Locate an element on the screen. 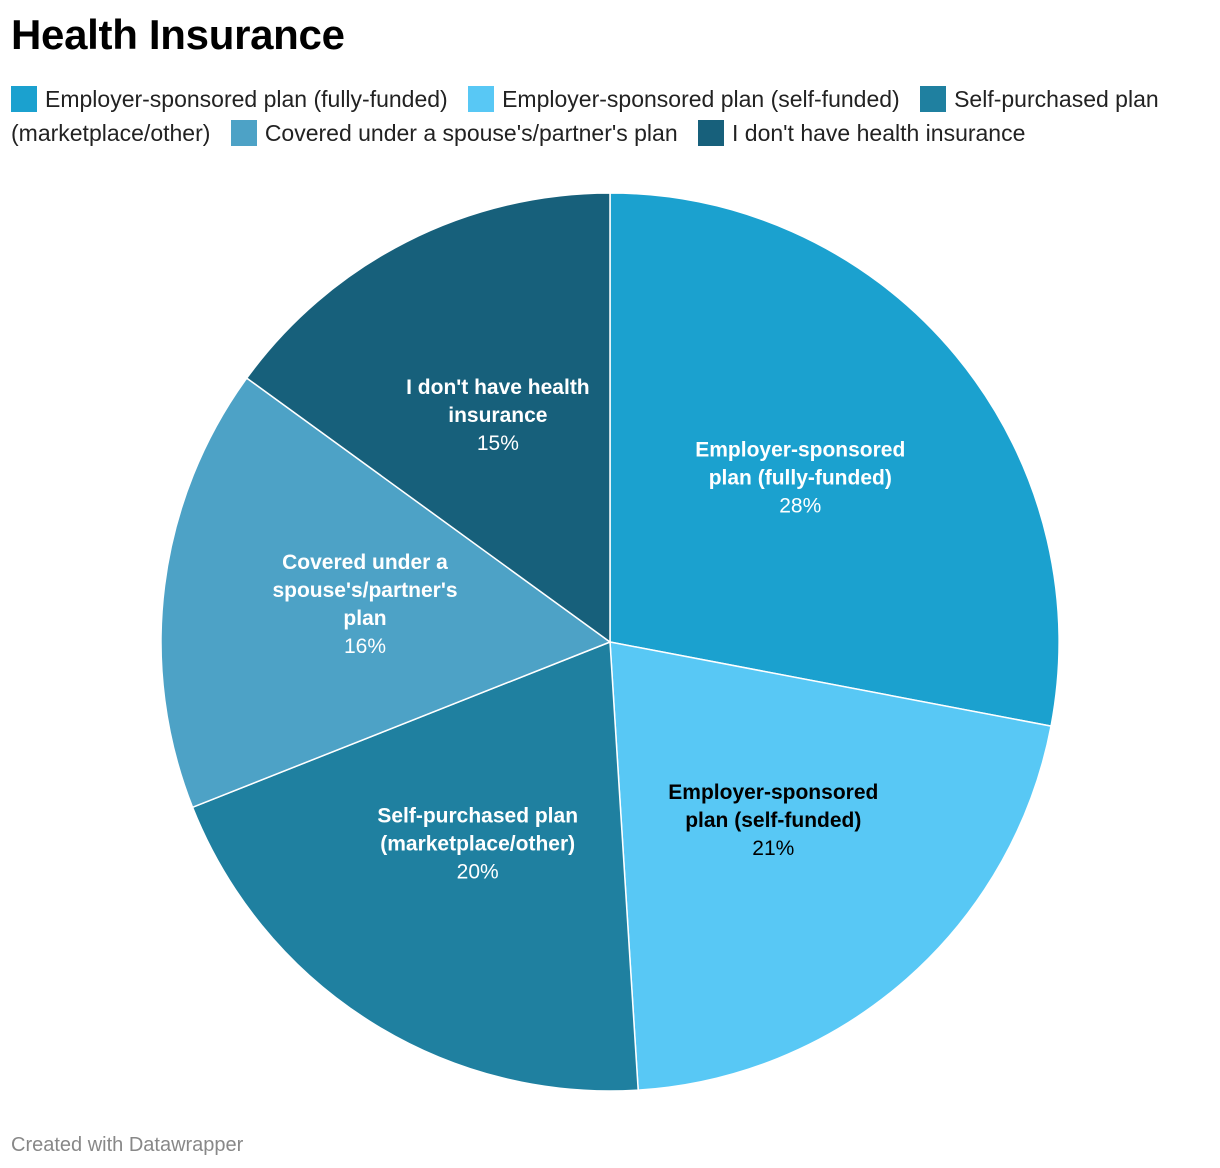  slice-value-label: 16% is located at coordinates (365, 646).